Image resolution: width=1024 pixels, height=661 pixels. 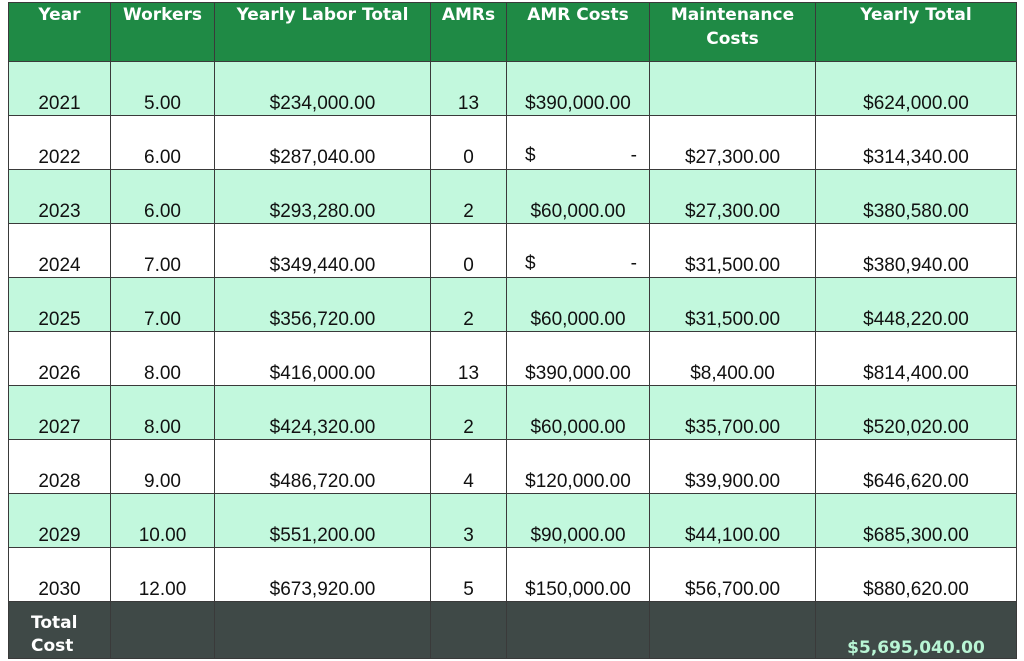 I want to click on header-year: Year, so click(x=59, y=32).